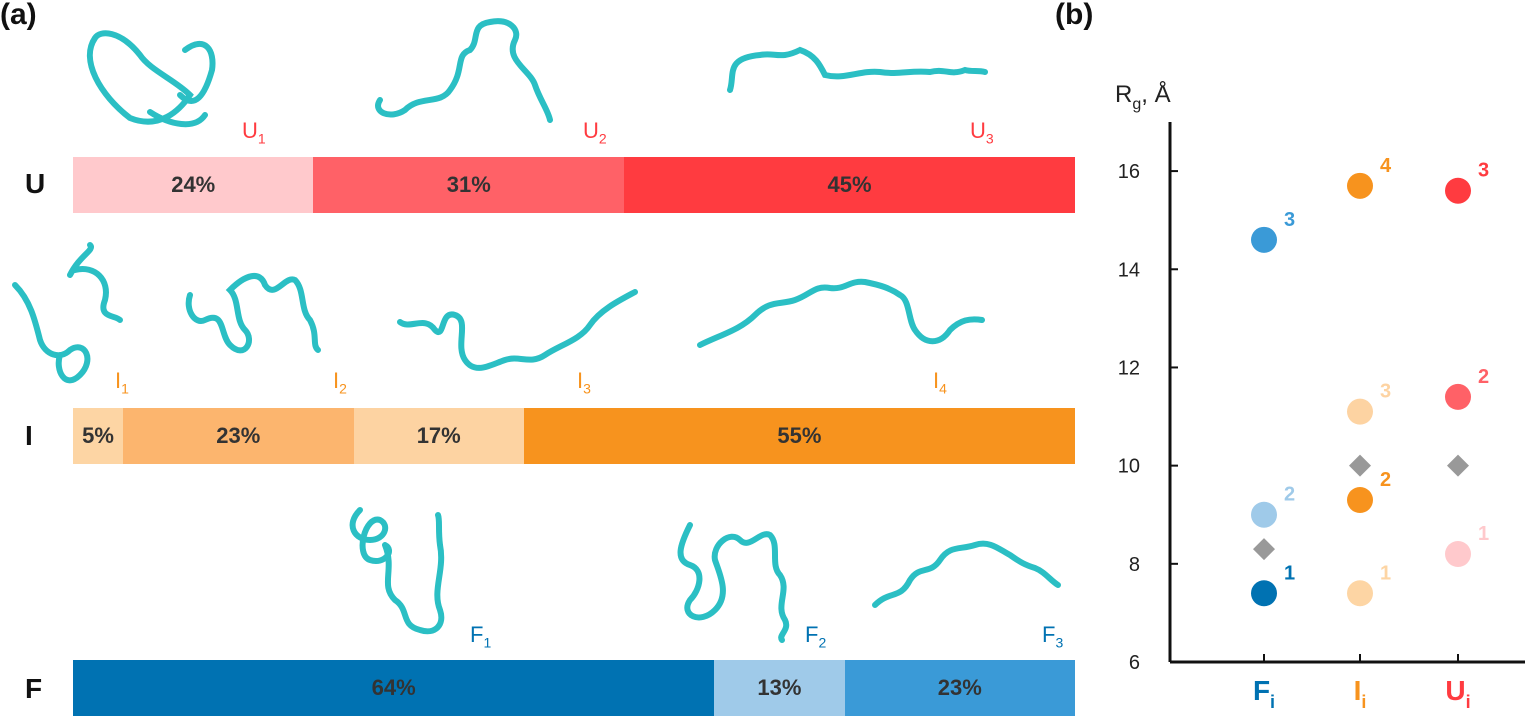  I want to click on y-tick-label: 10, so click(1129, 467).